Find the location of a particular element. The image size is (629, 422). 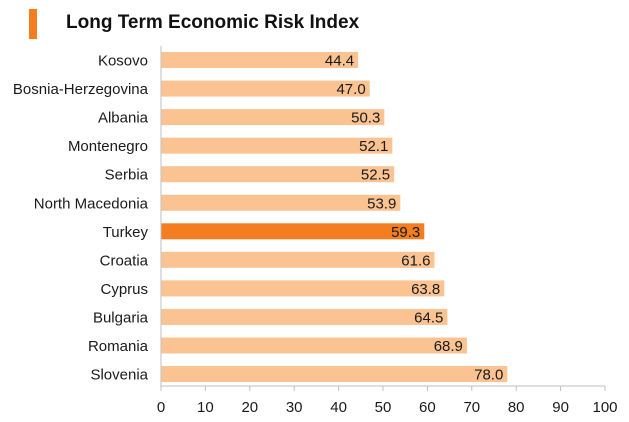

x-tick-label-20: 20 is located at coordinates (249, 407).